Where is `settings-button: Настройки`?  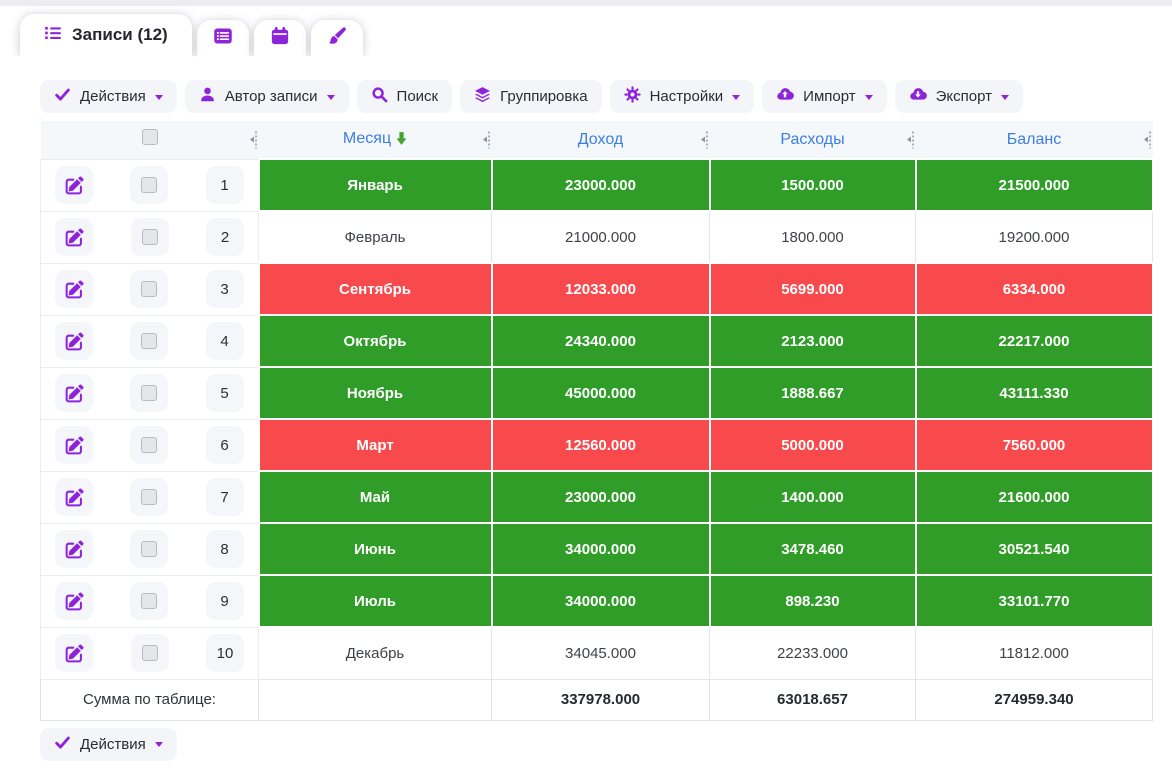 settings-button: Настройки is located at coordinates (682, 96).